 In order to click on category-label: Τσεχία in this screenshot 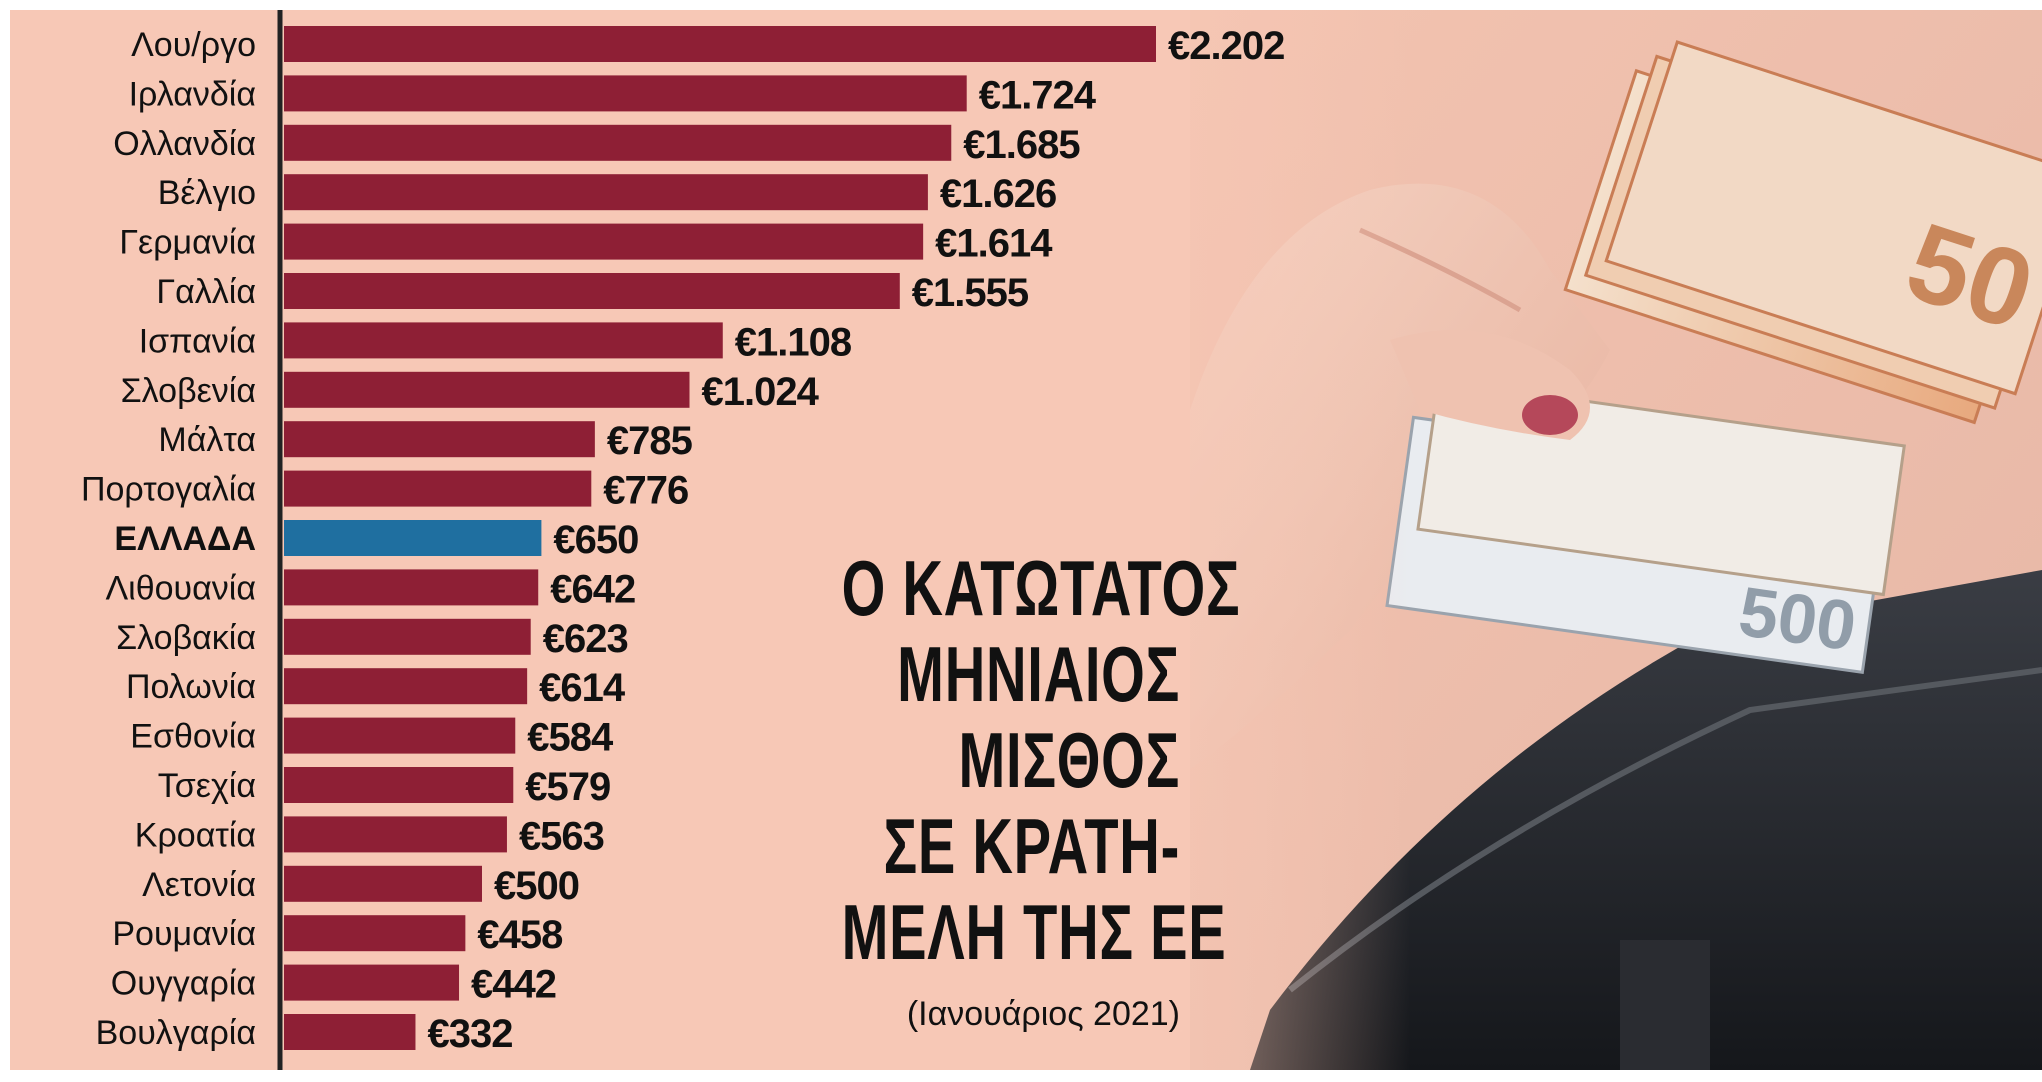, I will do `click(207, 786)`.